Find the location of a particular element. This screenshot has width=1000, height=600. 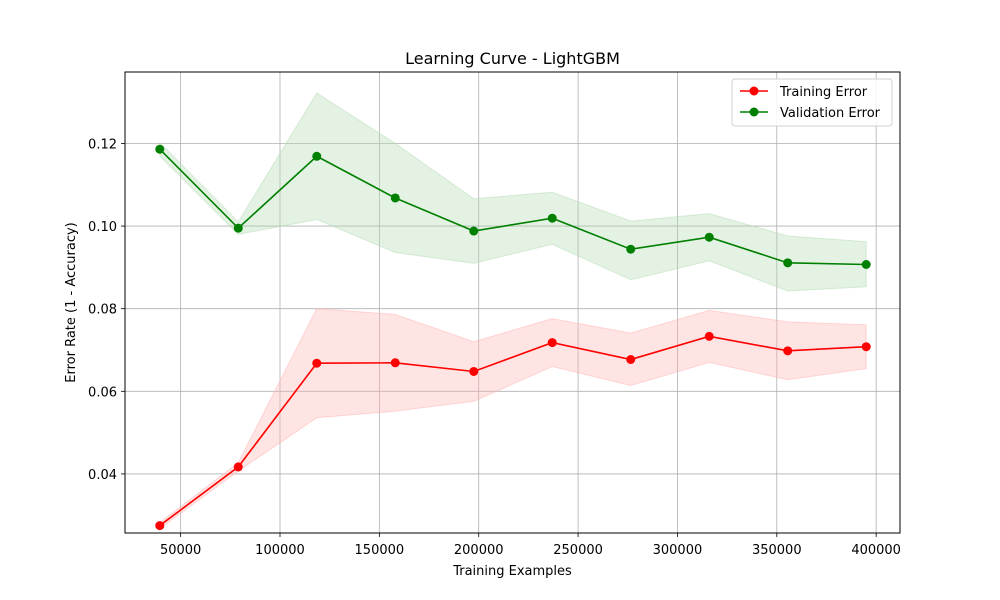

x-tick-label: 350000 is located at coordinates (777, 550).